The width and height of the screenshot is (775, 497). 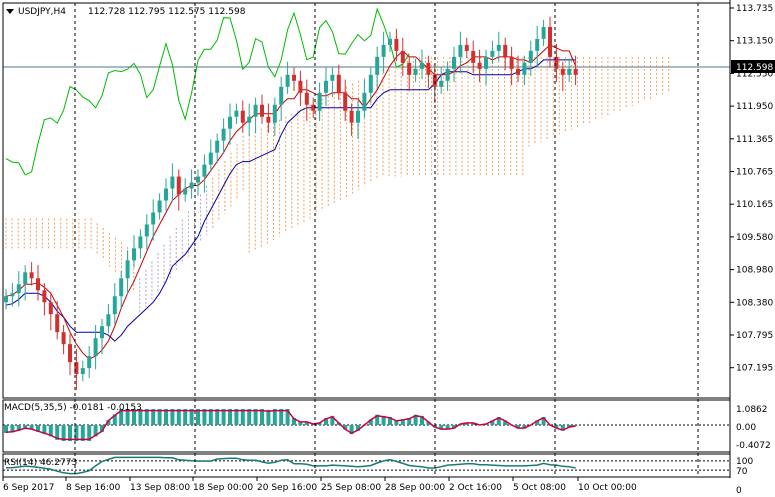 I want to click on rsi-pane, so click(x=366, y=465).